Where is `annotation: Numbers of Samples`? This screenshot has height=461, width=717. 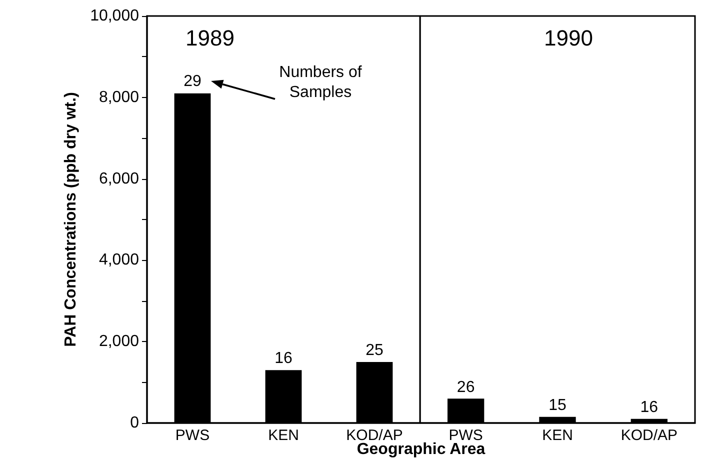
annotation: Numbers of Samples is located at coordinates (320, 83).